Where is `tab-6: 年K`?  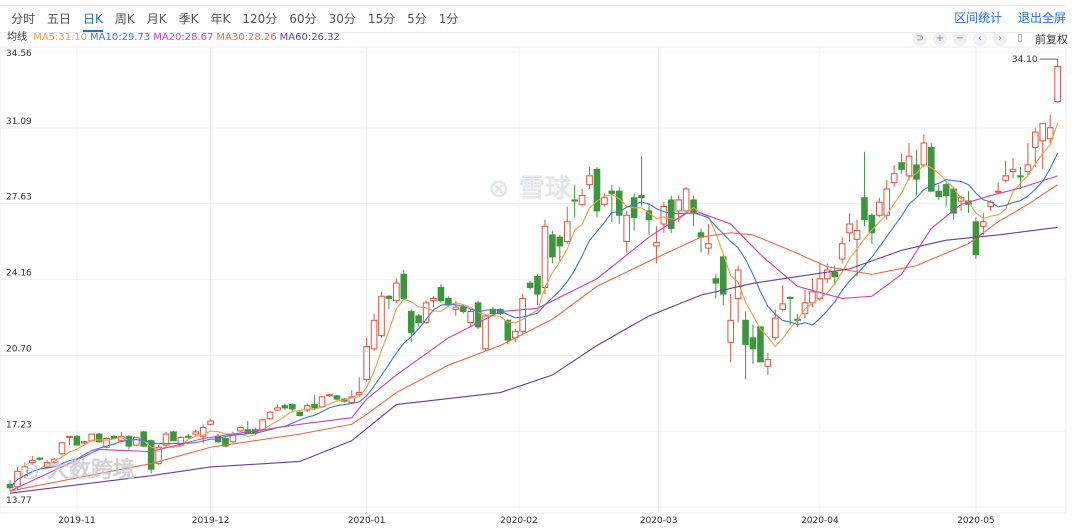 tab-6: 年K is located at coordinates (220, 19).